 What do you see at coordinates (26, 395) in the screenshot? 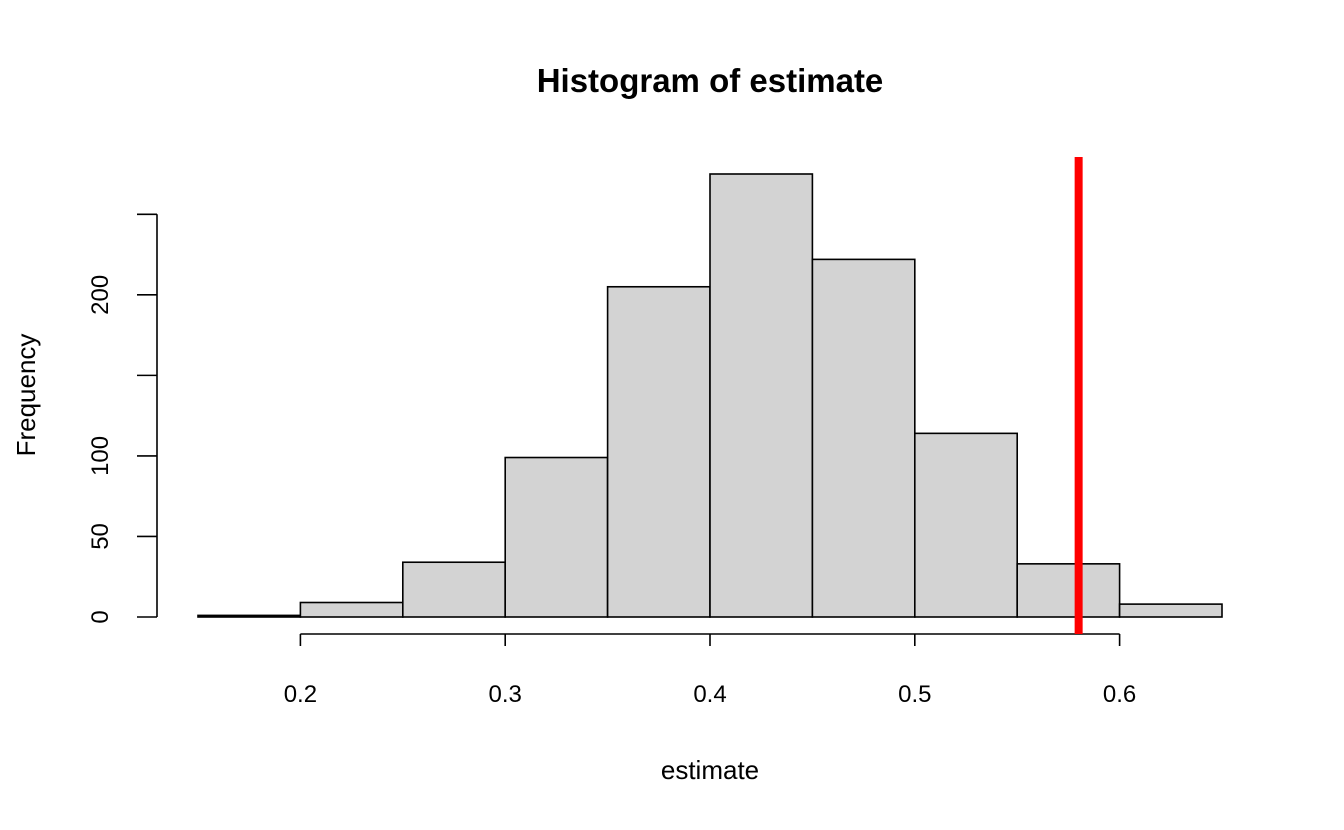
I see `y-axis-label: Frequency` at bounding box center [26, 395].